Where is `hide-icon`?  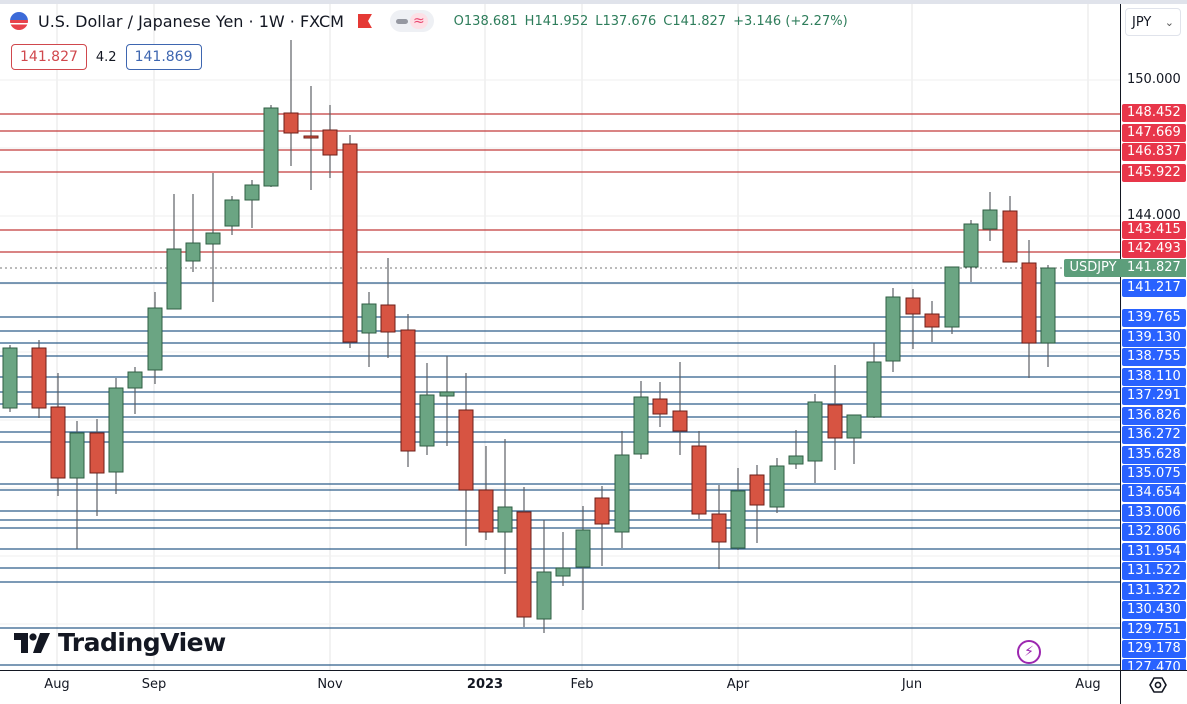 hide-icon is located at coordinates (401, 21).